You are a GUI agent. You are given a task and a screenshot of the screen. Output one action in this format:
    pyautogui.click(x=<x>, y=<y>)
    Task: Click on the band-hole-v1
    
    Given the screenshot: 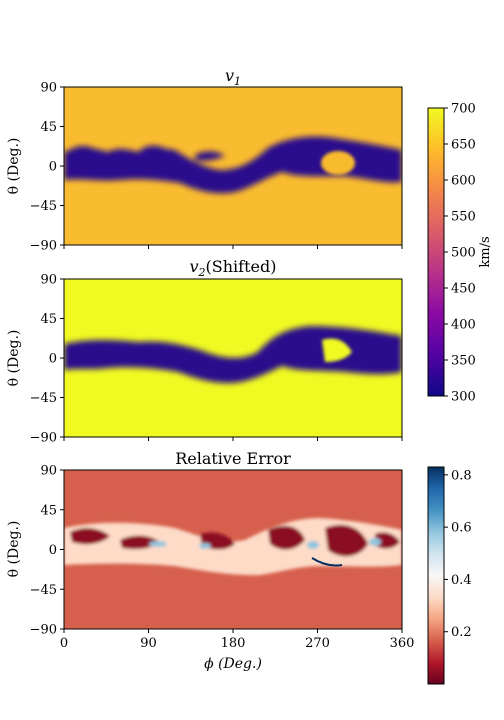 What is the action you would take?
    pyautogui.click(x=338, y=163)
    